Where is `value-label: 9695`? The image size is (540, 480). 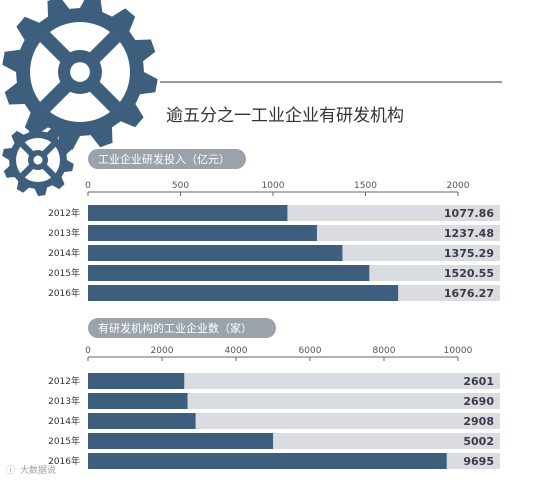 value-label: 9695 is located at coordinates (478, 461).